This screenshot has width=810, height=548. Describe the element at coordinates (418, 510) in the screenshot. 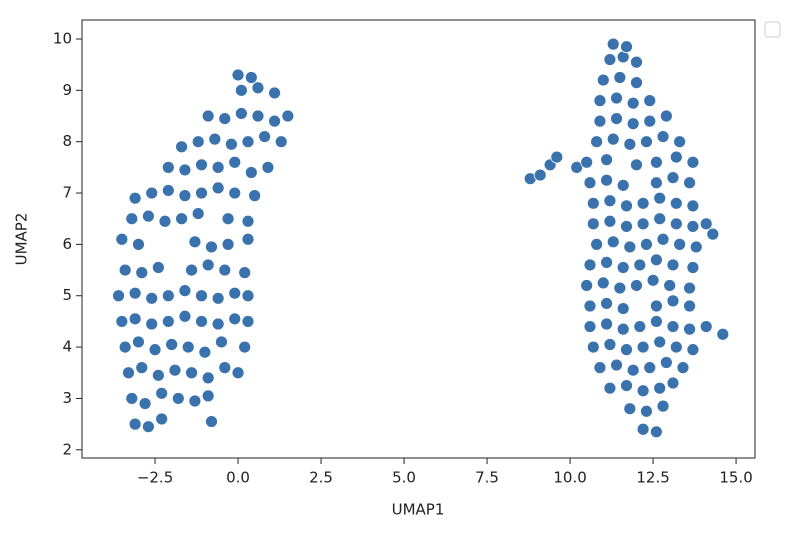

I see `x-axis-label: UMAP1` at that location.